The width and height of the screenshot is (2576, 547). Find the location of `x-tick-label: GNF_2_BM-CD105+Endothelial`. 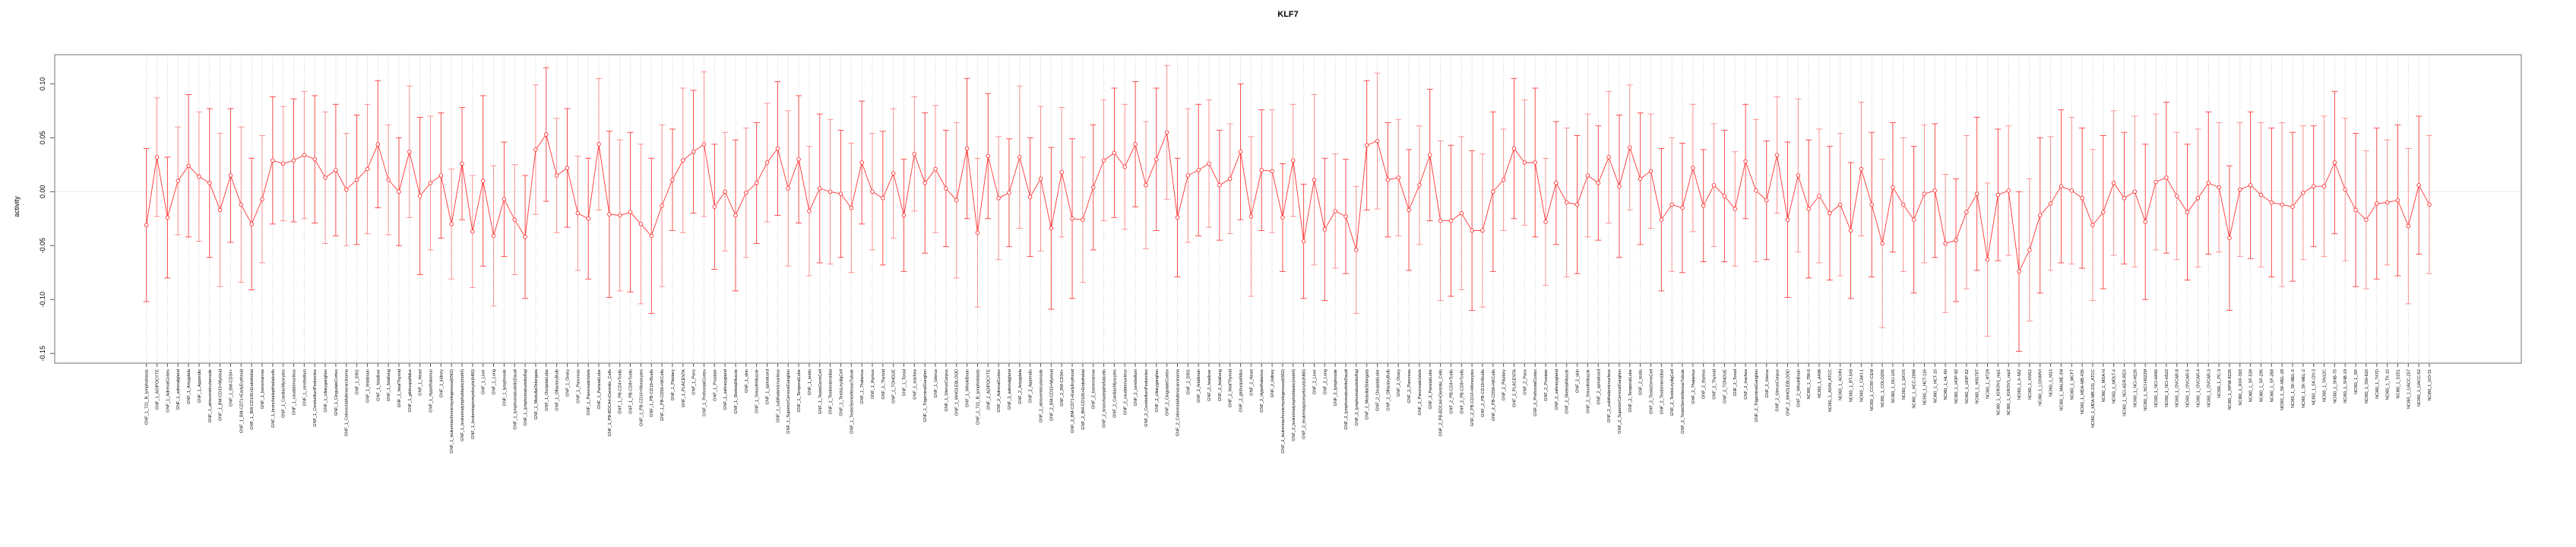

x-tick-label: GNF_2_BM-CD105+Endothelial is located at coordinates (1083, 399).